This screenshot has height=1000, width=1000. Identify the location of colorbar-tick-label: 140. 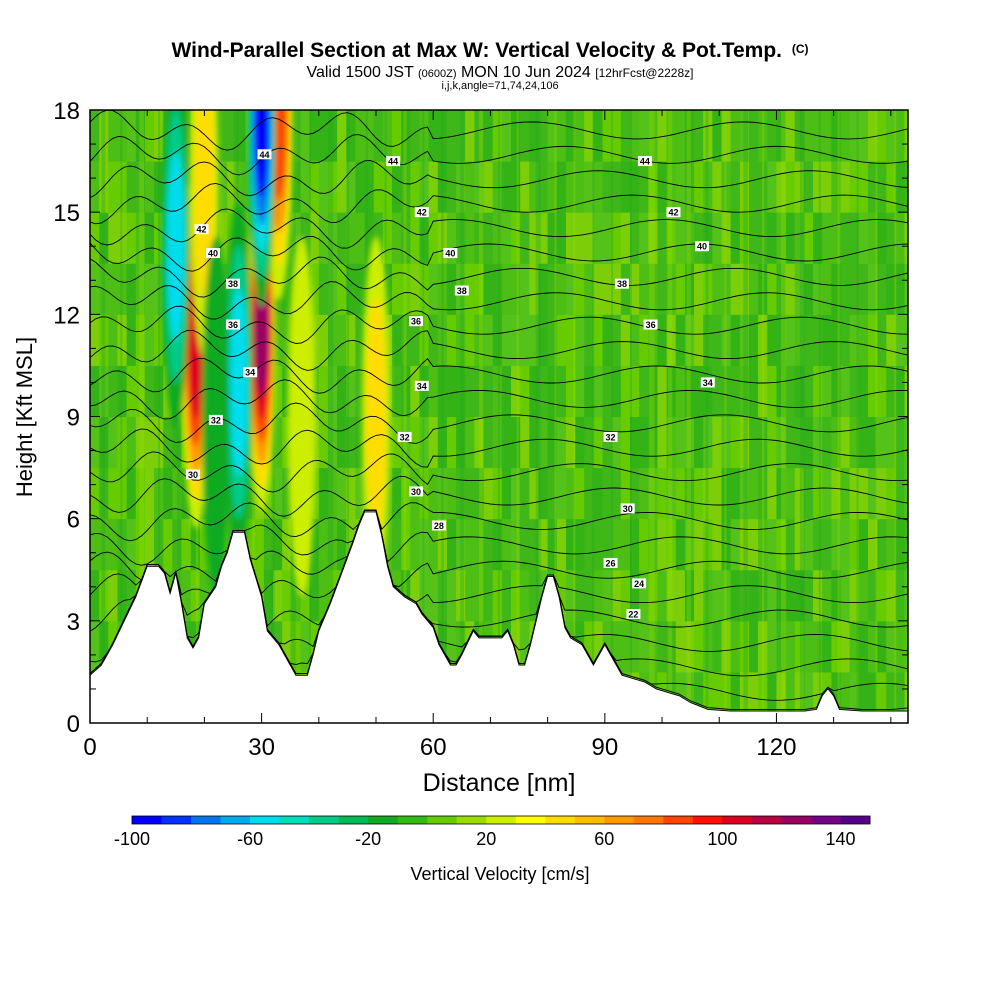
(840, 839).